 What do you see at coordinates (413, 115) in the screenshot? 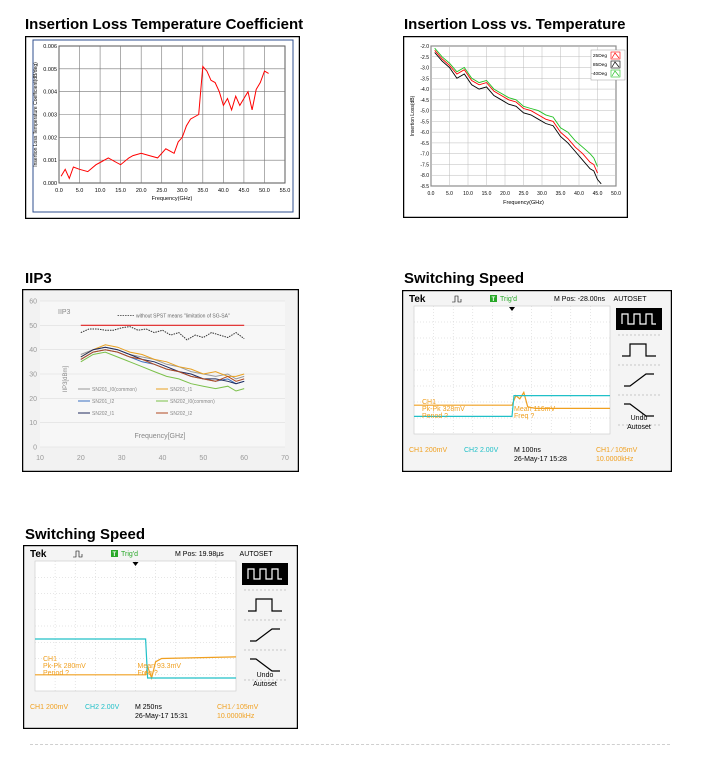
I see `y-axis-label: Insertion Loss(dB)` at bounding box center [413, 115].